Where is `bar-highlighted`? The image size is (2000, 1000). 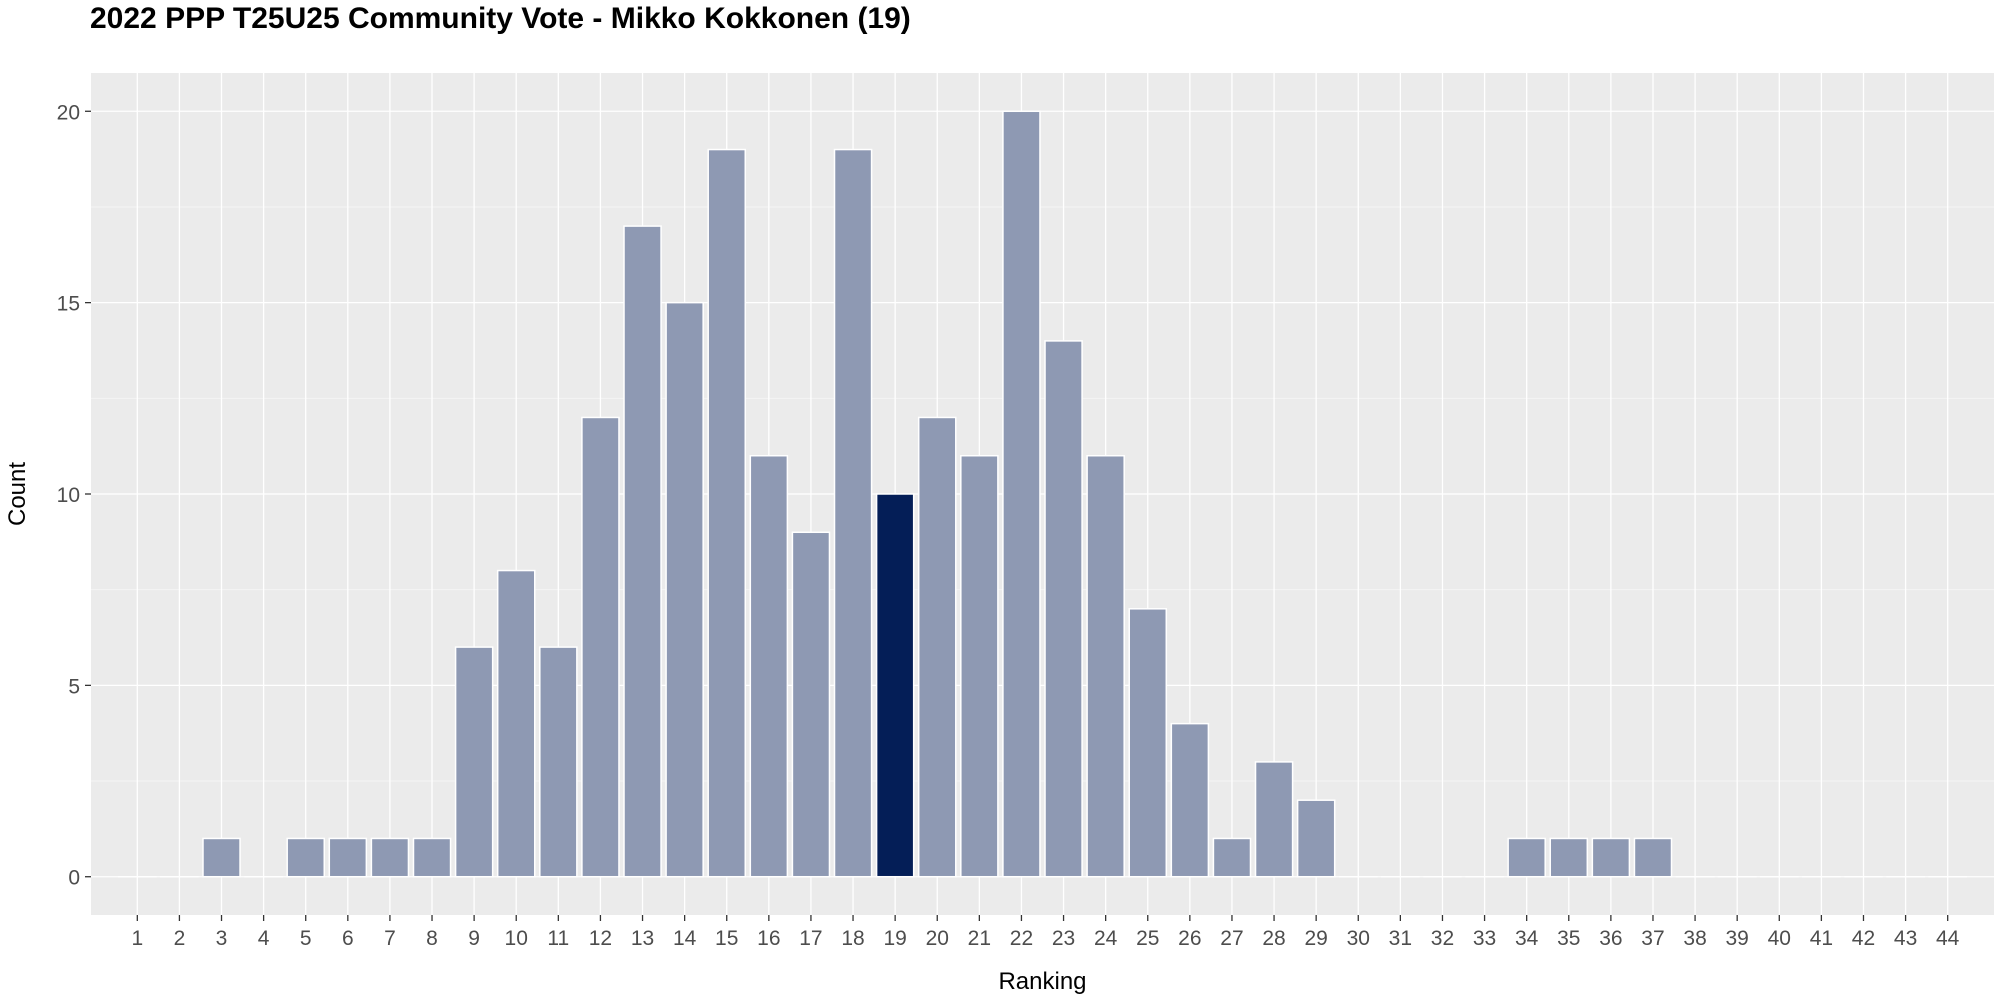 bar-highlighted is located at coordinates (895, 685).